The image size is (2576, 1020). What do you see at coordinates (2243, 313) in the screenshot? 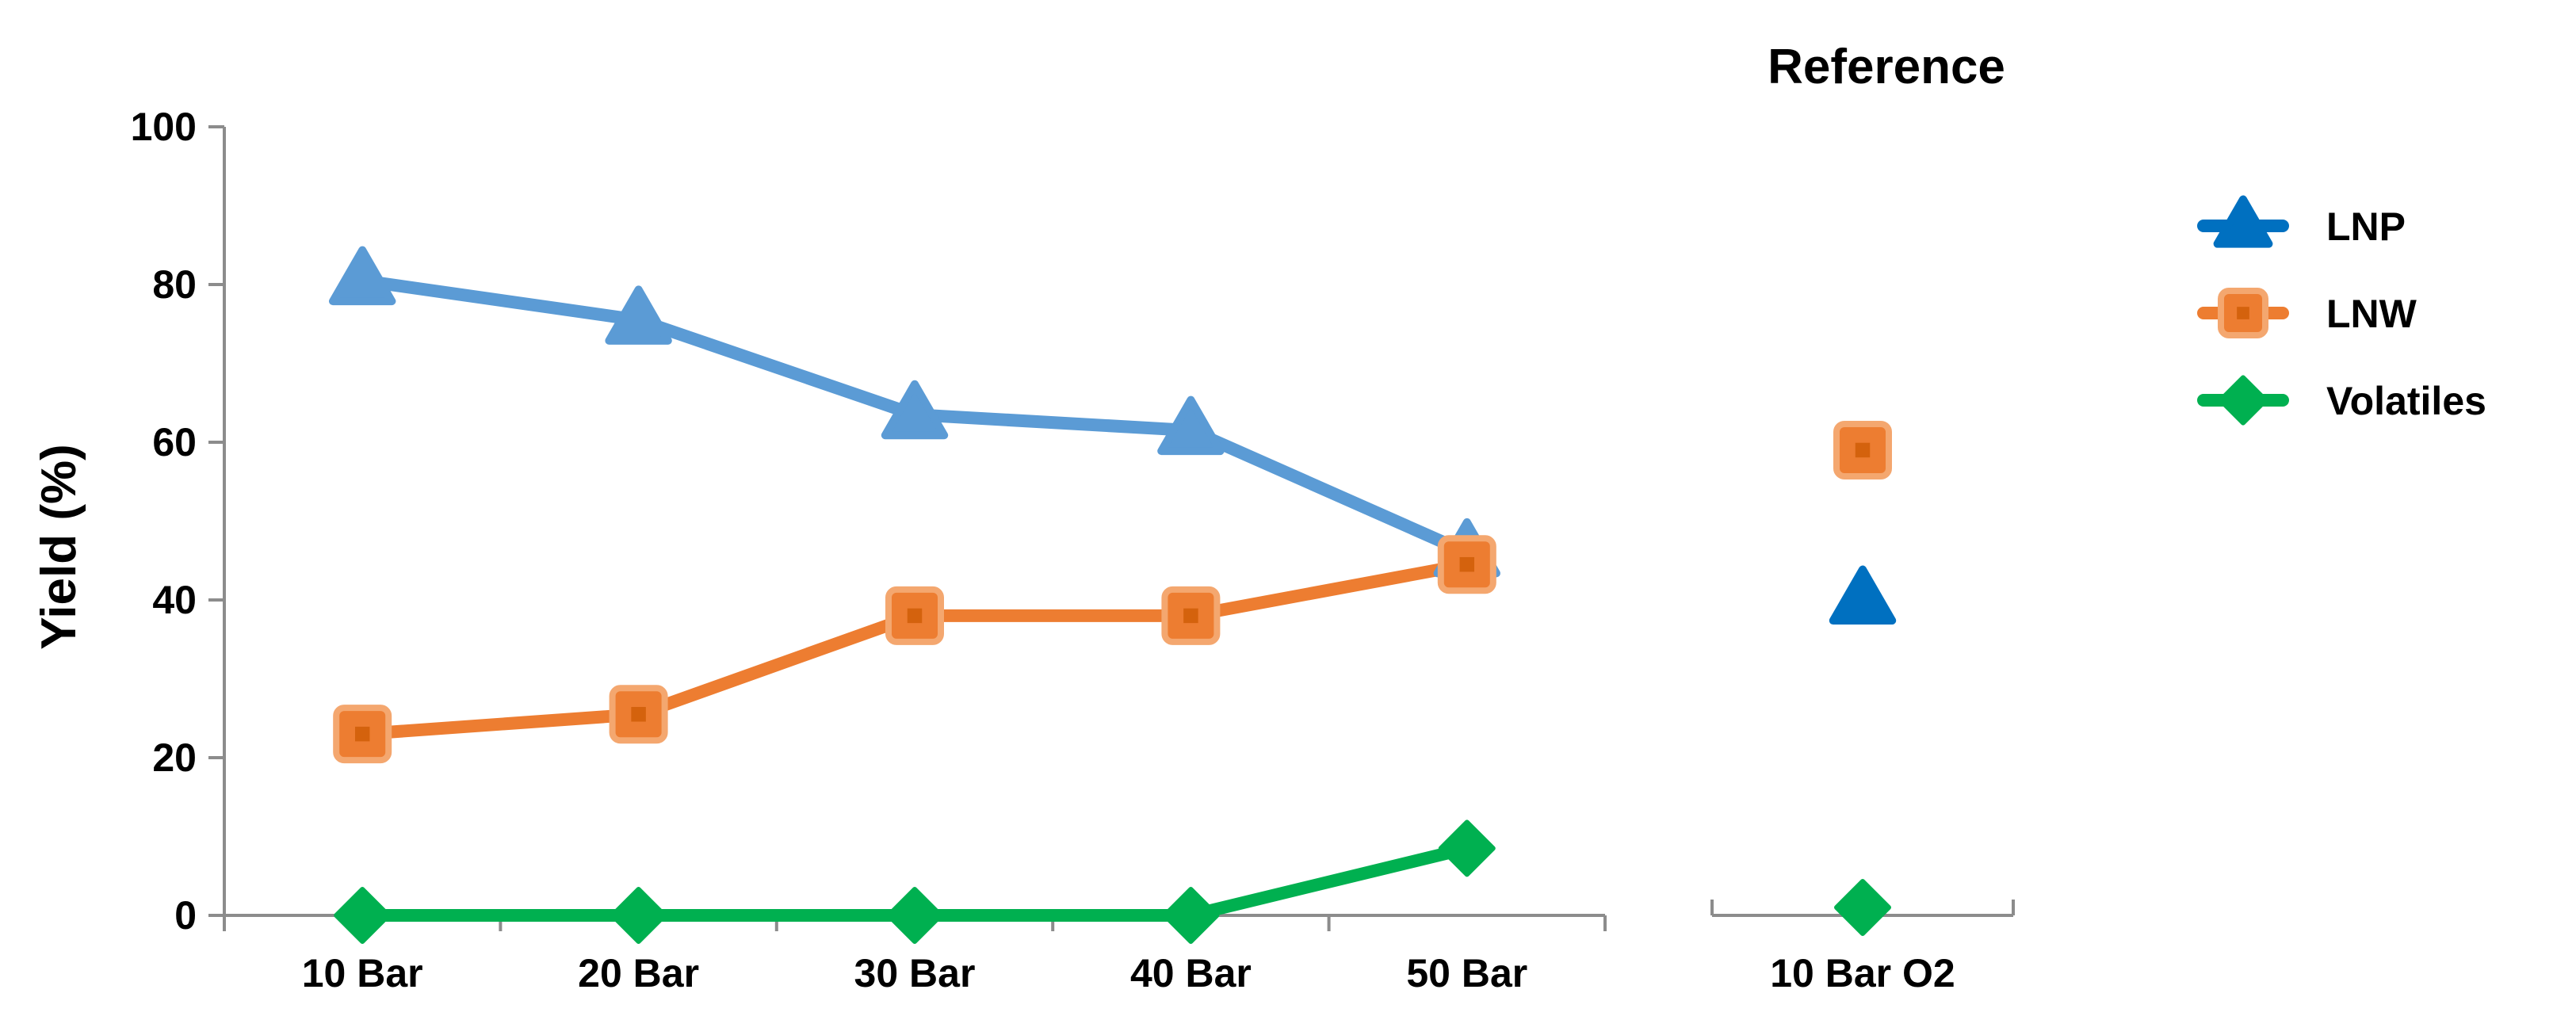
I see `legend-marker-lnw-center` at bounding box center [2243, 313].